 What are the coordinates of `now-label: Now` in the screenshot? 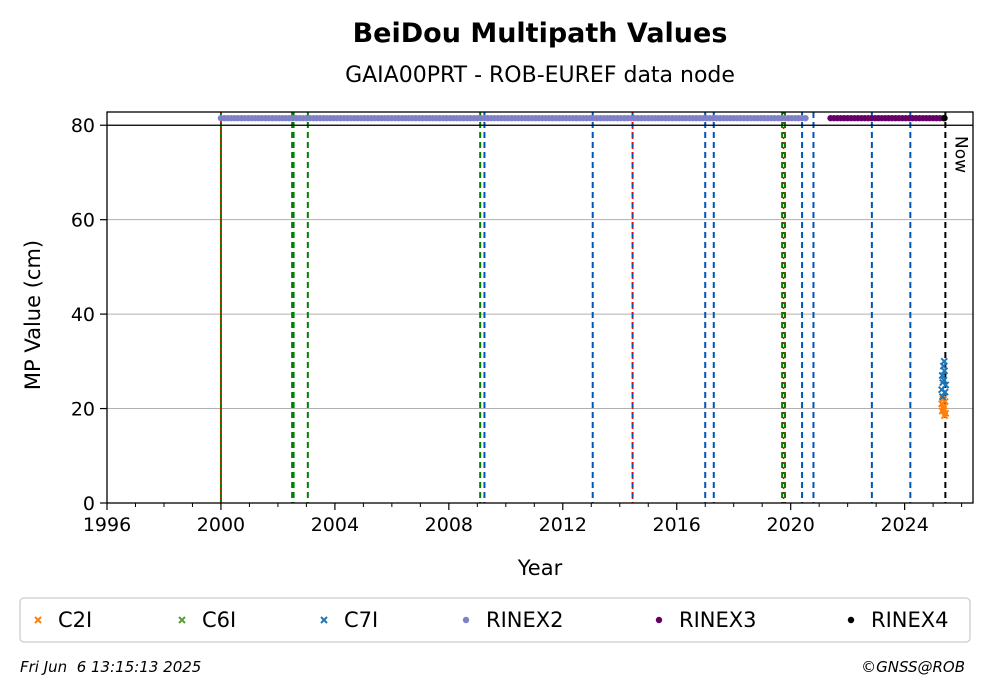 It's located at (960, 154).